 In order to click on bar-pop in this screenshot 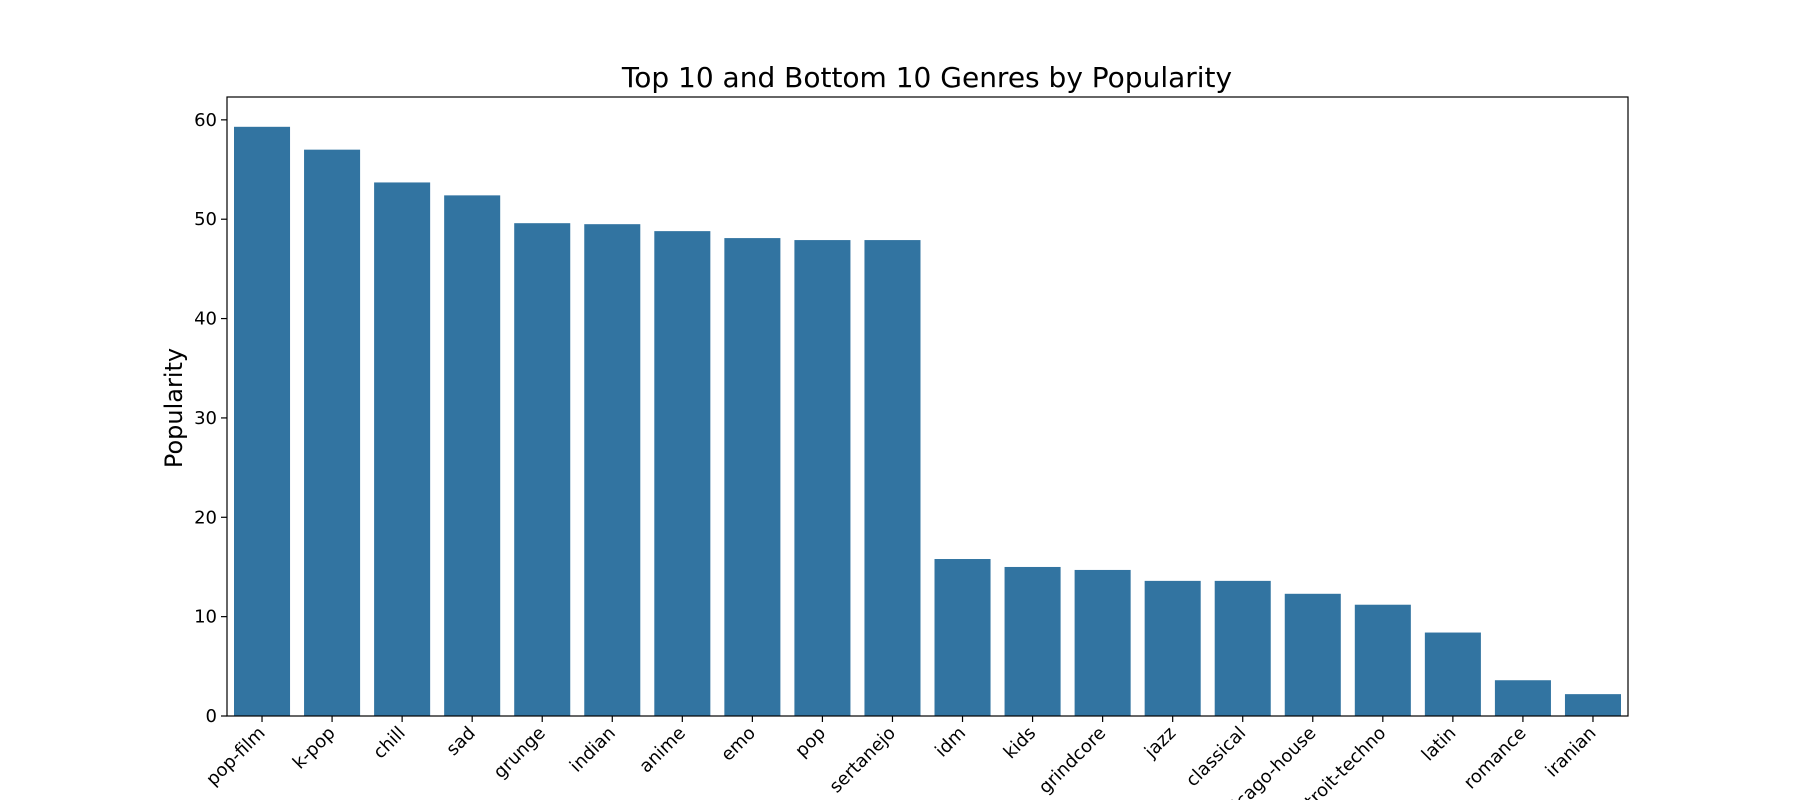, I will do `click(822, 478)`.